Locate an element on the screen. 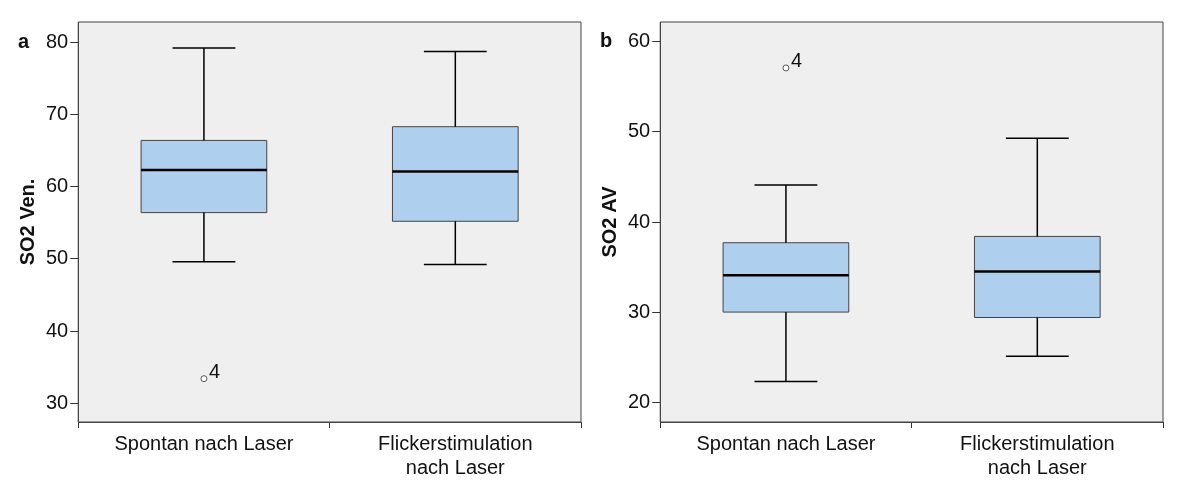  chart-title: b is located at coordinates (606, 40).